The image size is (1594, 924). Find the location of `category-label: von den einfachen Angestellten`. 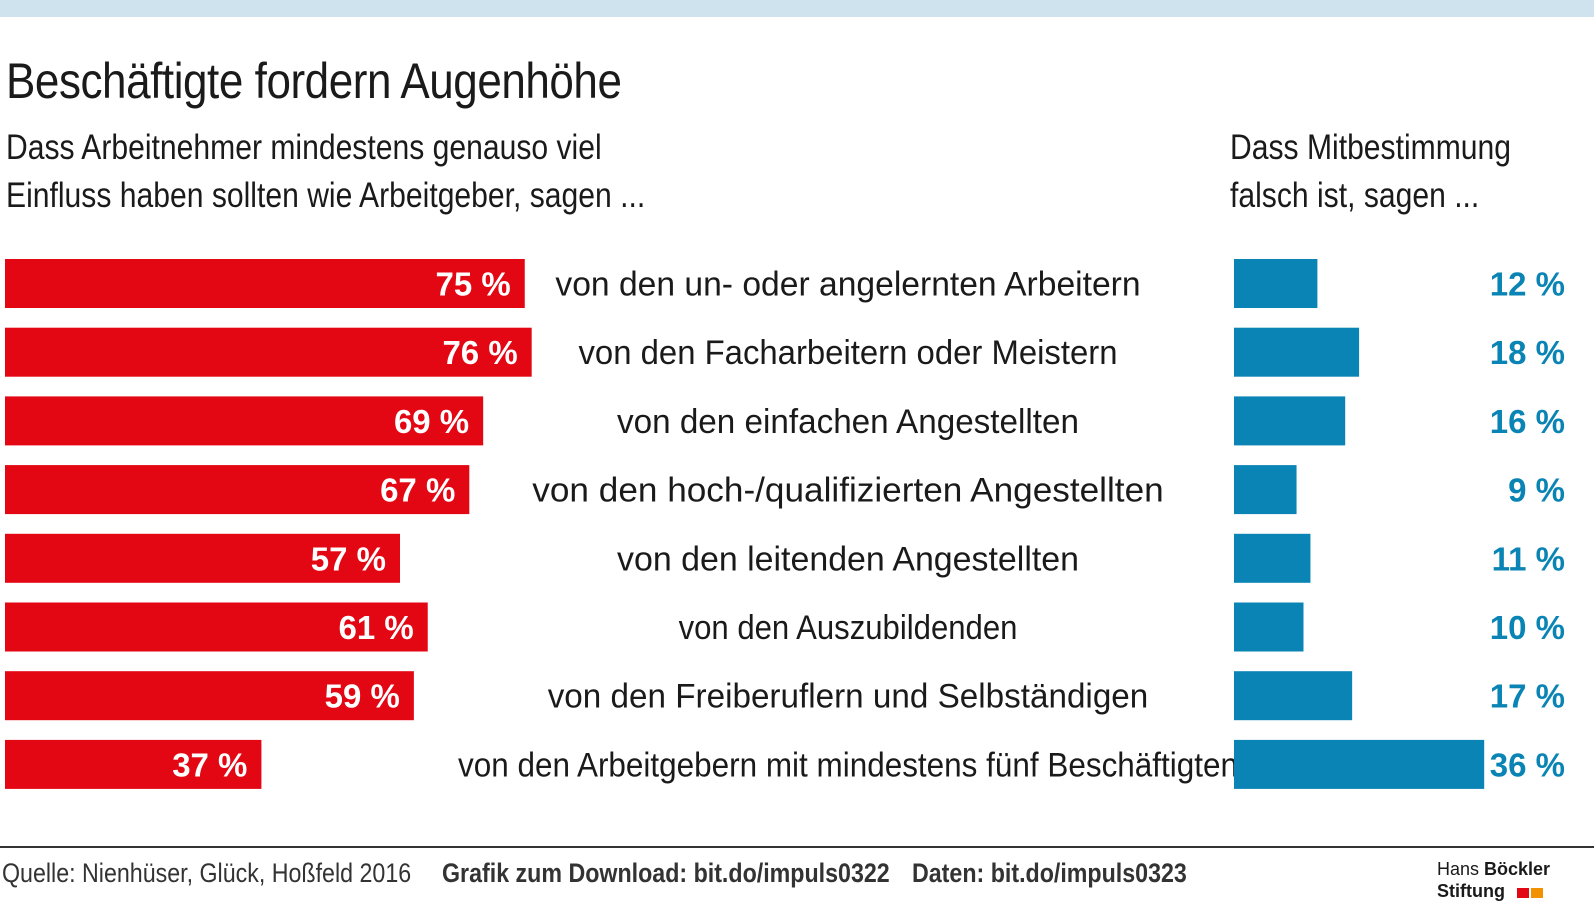

category-label: von den einfachen Angestellten is located at coordinates (848, 422).